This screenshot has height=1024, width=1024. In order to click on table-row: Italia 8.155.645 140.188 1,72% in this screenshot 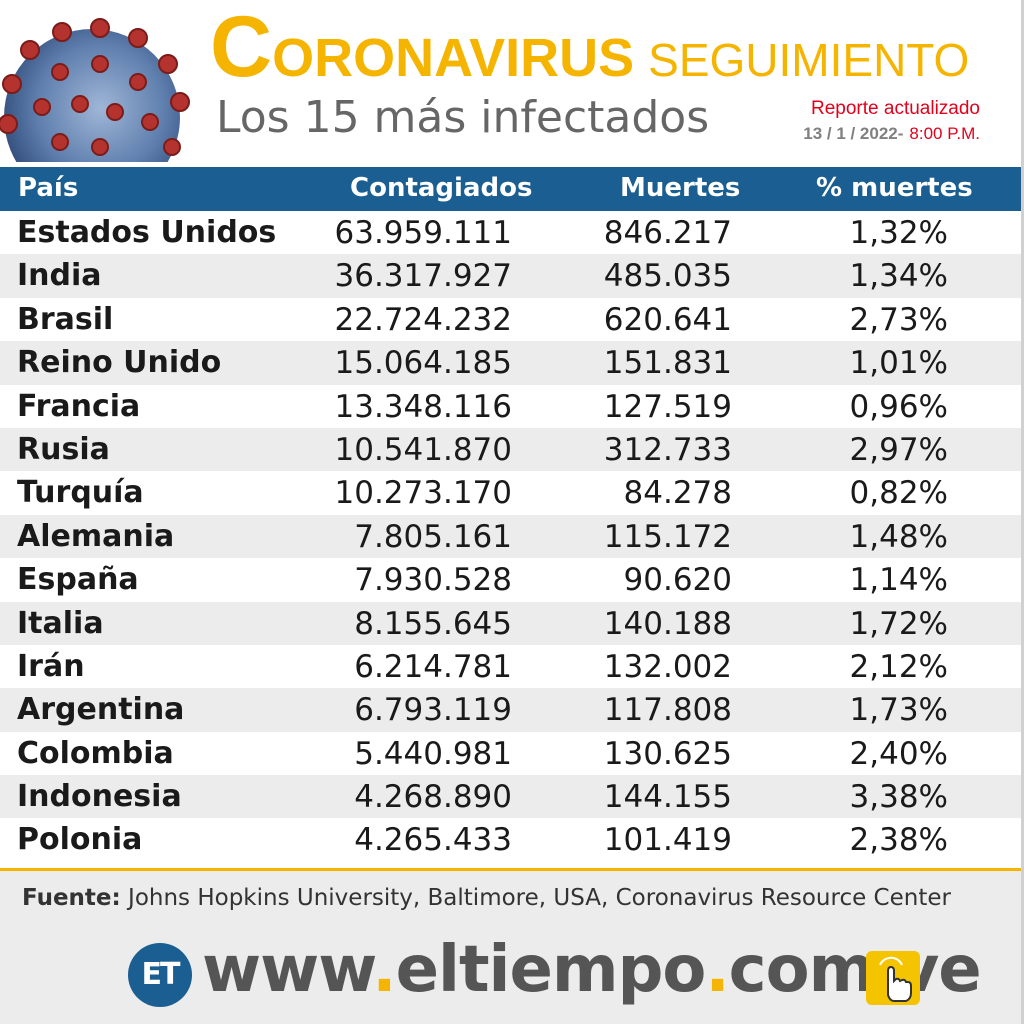, I will do `click(512, 623)`.